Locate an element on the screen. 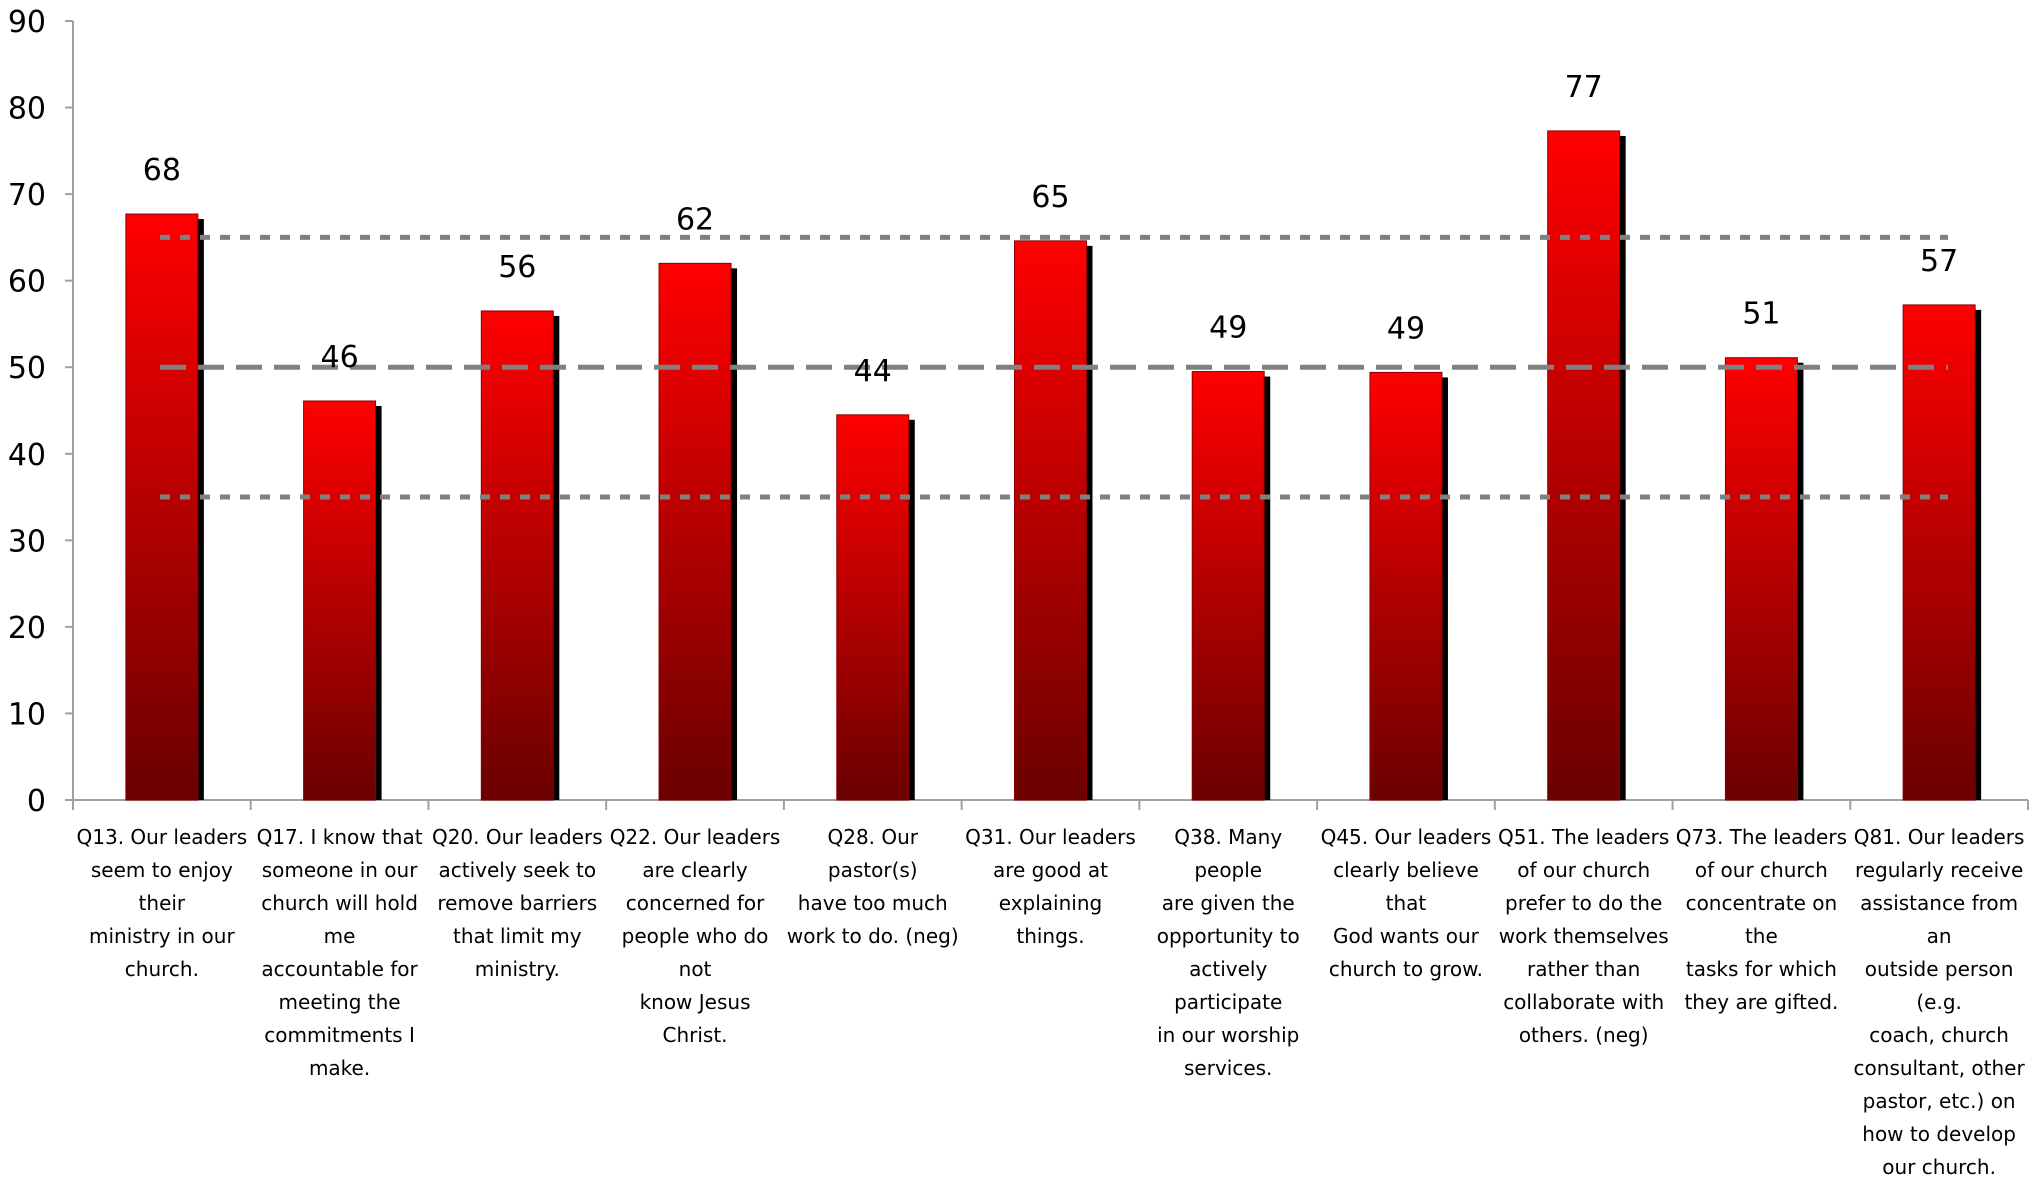 The width and height of the screenshot is (2033, 1184). x-category-label-line: that limit my is located at coordinates (517, 936).